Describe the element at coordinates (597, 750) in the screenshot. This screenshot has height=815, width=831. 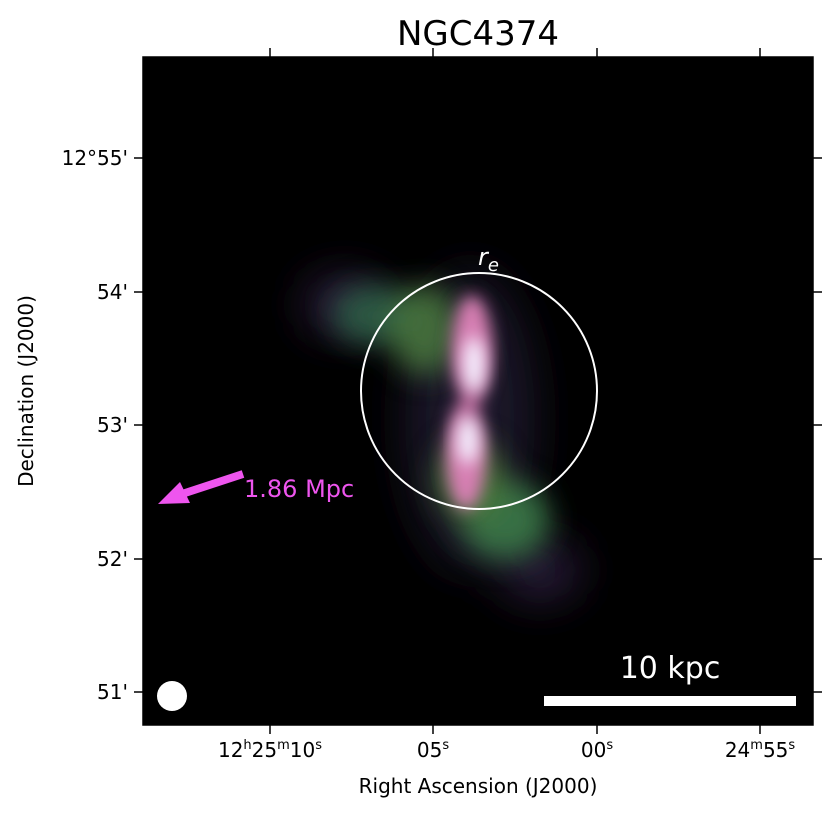
I see `x-tick-label: 00s` at that location.